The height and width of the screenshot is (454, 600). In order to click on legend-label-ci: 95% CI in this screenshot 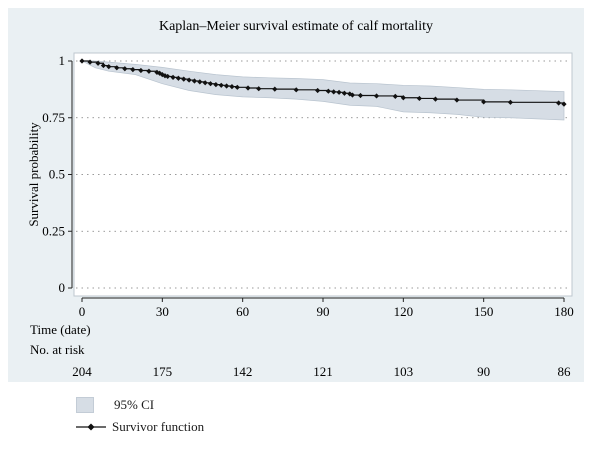, I will do `click(134, 404)`.